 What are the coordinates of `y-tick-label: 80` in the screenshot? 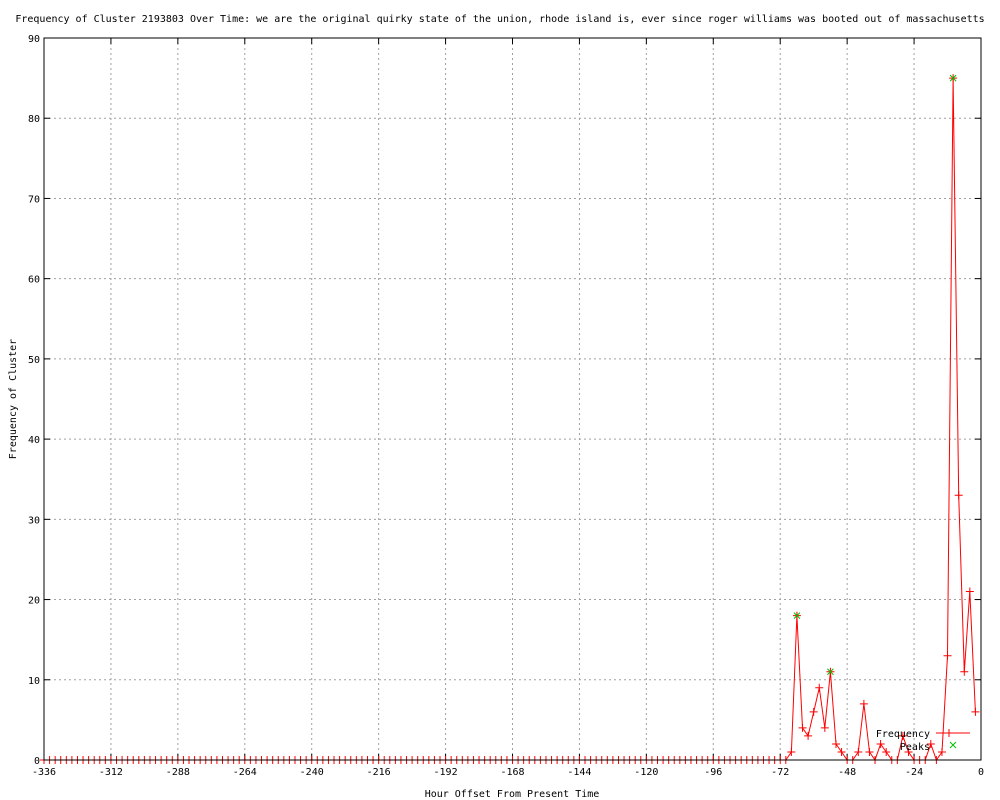 It's located at (34, 119).